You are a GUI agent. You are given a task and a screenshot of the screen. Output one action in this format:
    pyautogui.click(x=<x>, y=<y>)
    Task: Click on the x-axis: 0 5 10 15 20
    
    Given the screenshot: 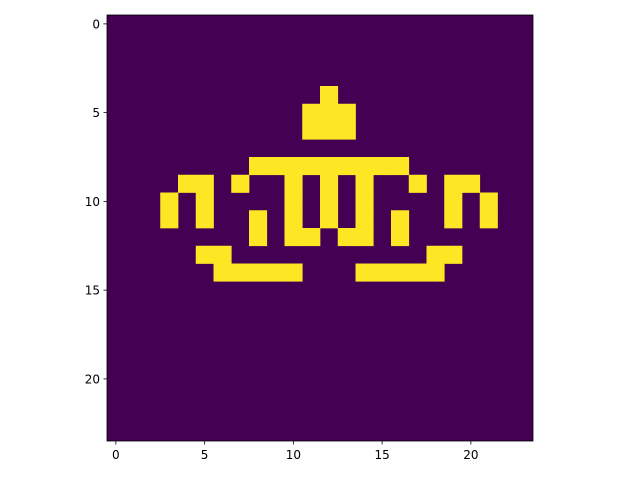 What is the action you would take?
    pyautogui.click(x=295, y=451)
    